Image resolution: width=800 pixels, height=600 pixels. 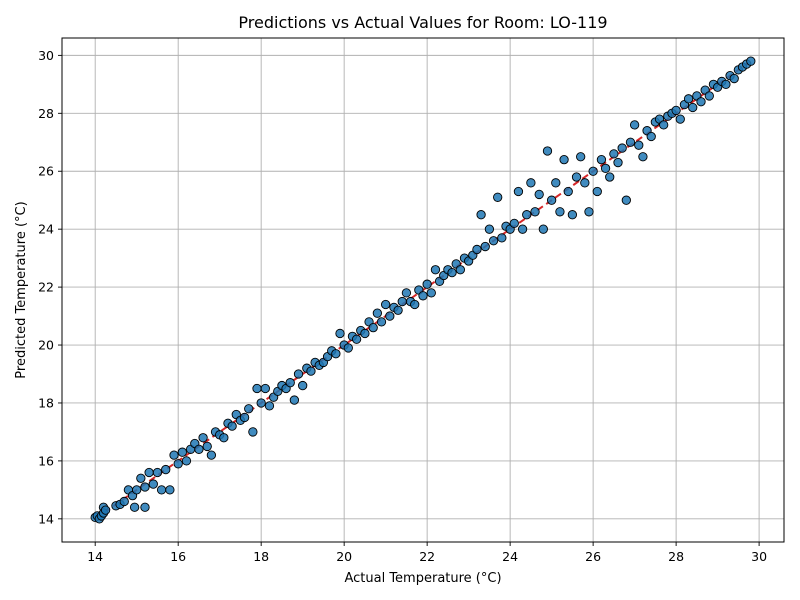 I want to click on y-tick-label: 30, so click(x=46, y=55).